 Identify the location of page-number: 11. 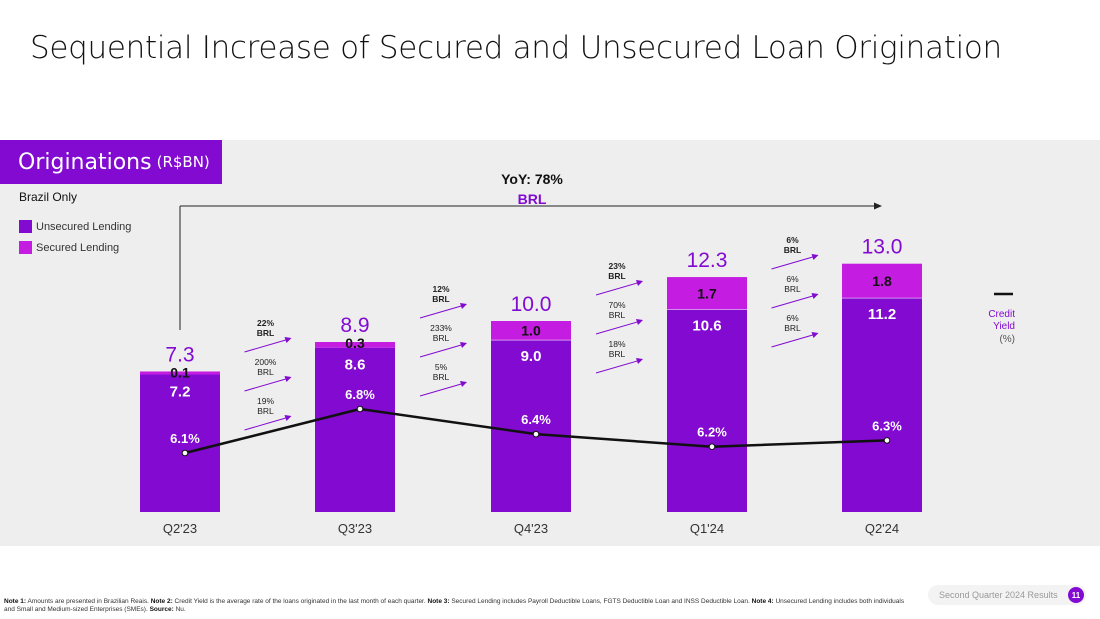
(1076, 595).